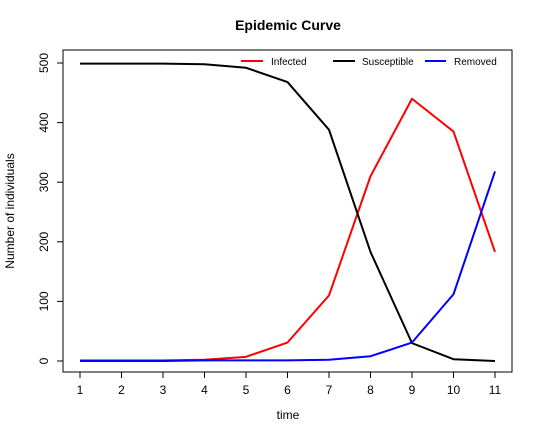 The height and width of the screenshot is (436, 545). I want to click on x-tick-label-2: 3, so click(163, 390).